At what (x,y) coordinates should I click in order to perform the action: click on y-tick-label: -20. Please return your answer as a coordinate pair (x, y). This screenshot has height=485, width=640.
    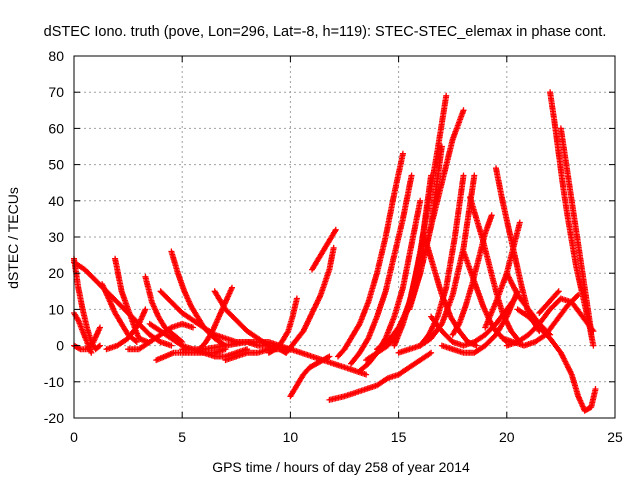
    Looking at the image, I should click on (54, 418).